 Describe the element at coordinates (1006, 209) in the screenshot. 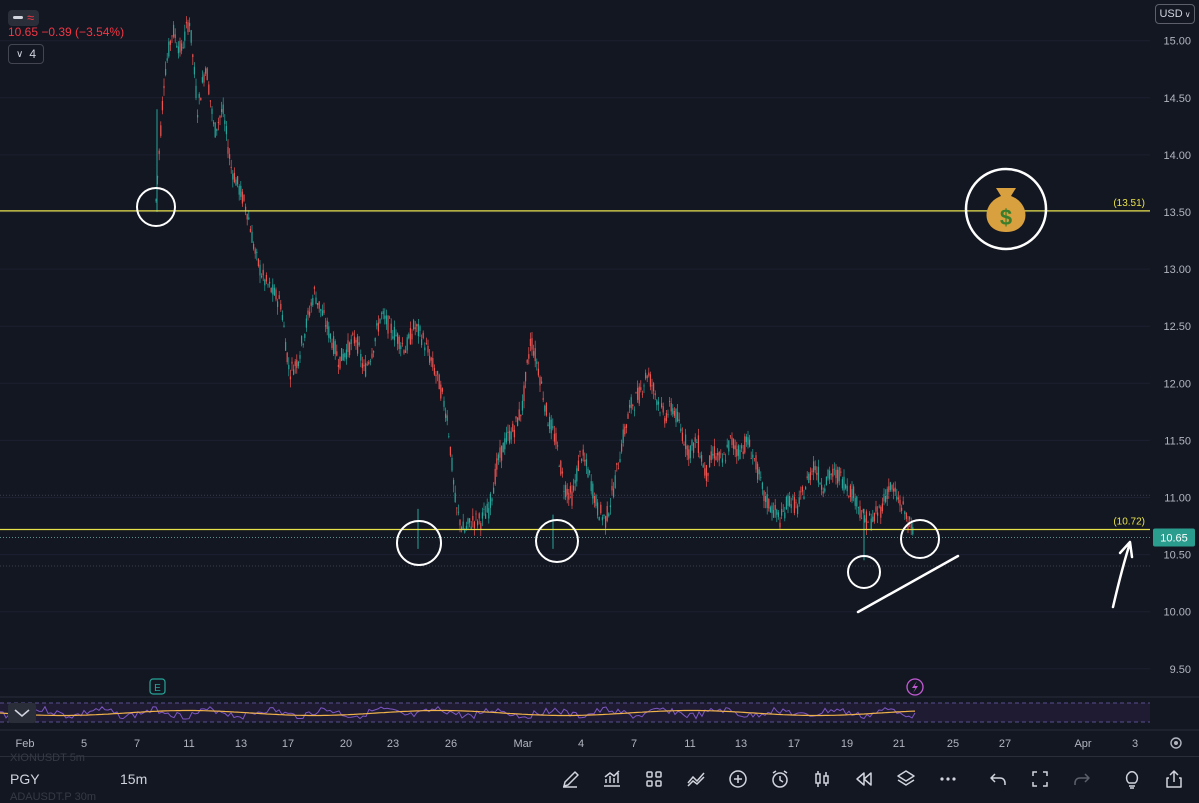

I see `money-bag-icon: $` at that location.